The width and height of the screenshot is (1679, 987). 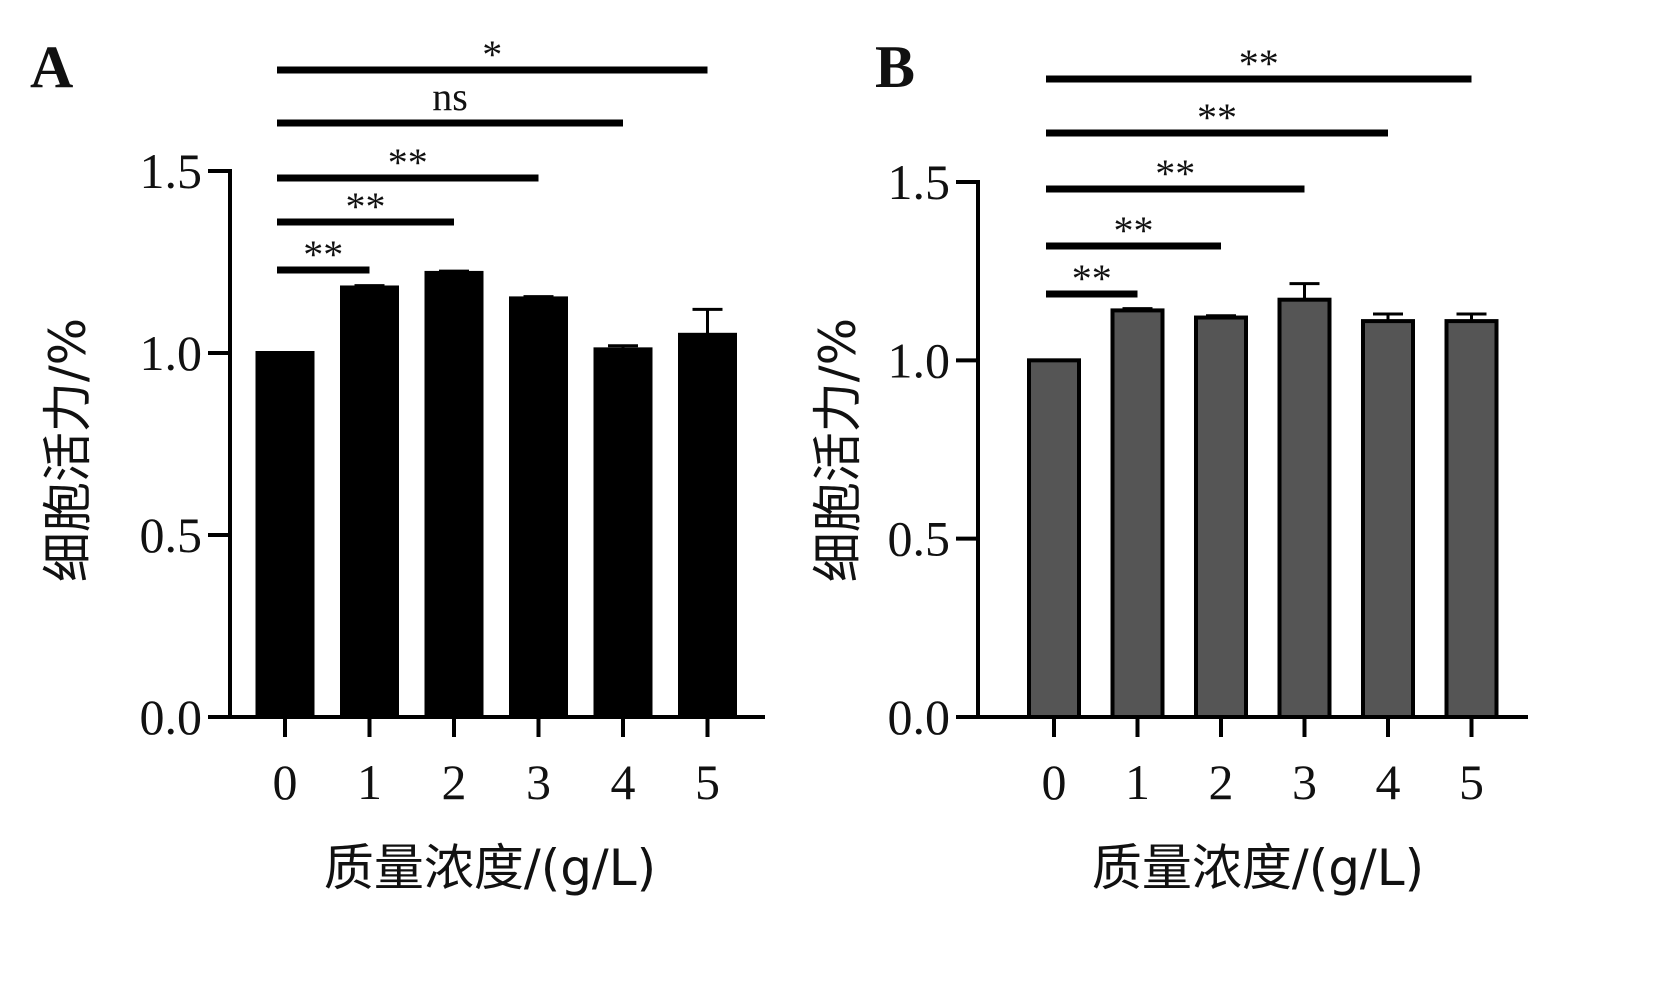 I want to click on panel-b-x-tick-label: 3, so click(x=1304, y=782).